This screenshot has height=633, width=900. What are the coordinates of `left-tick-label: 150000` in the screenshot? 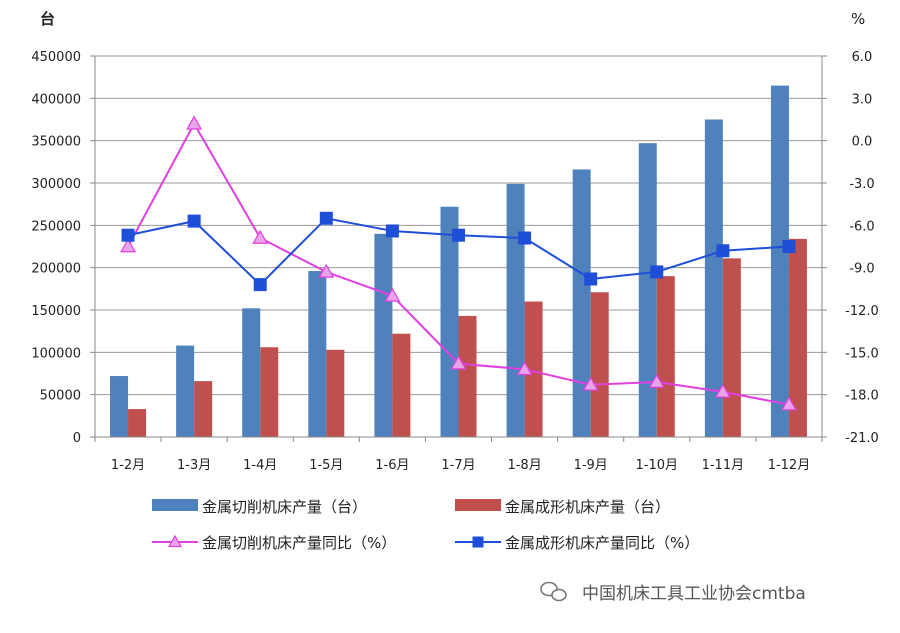 It's located at (56, 311).